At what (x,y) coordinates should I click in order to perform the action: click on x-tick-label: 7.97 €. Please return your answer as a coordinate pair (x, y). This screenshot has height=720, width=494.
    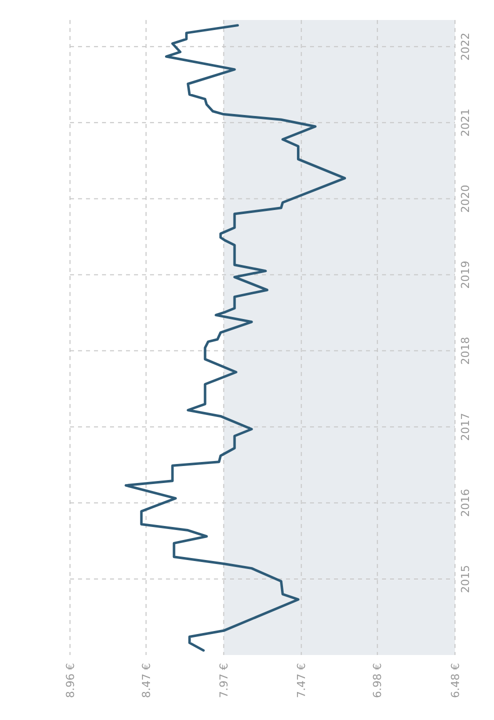
    Looking at the image, I should click on (224, 680).